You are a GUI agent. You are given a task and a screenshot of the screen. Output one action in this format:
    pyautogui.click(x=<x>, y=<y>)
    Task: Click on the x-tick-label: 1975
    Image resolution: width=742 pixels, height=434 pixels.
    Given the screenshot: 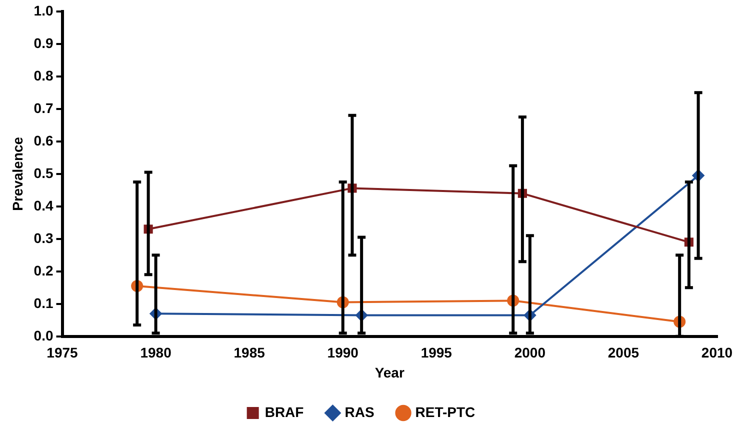 What is the action you would take?
    pyautogui.click(x=62, y=352)
    